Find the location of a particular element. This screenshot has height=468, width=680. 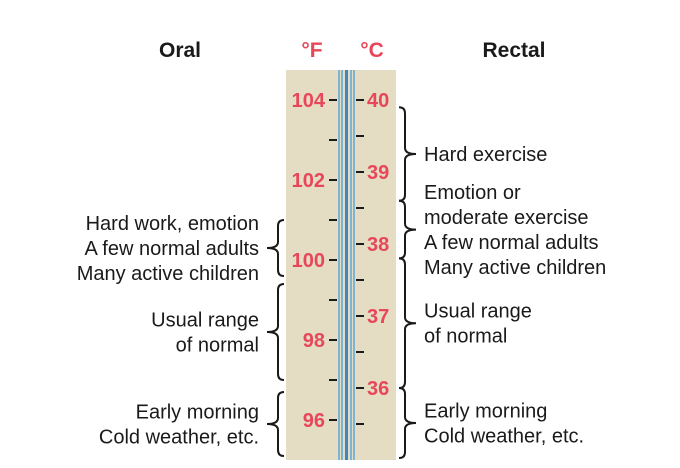

oral-range-label: Many active children is located at coordinates (168, 274).